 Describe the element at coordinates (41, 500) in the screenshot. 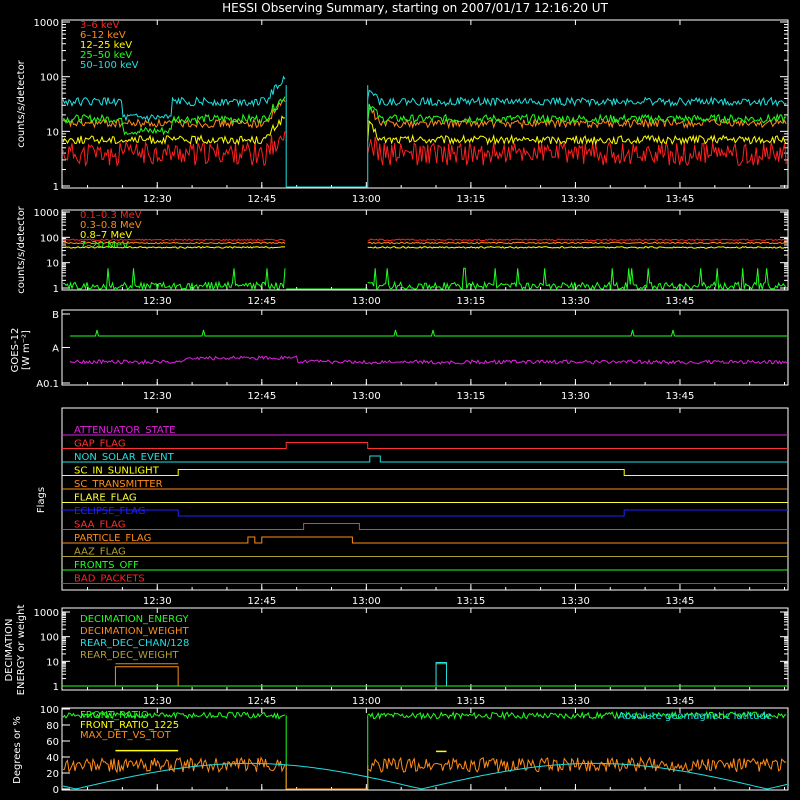

I see `flags-ylabel: Flags` at that location.